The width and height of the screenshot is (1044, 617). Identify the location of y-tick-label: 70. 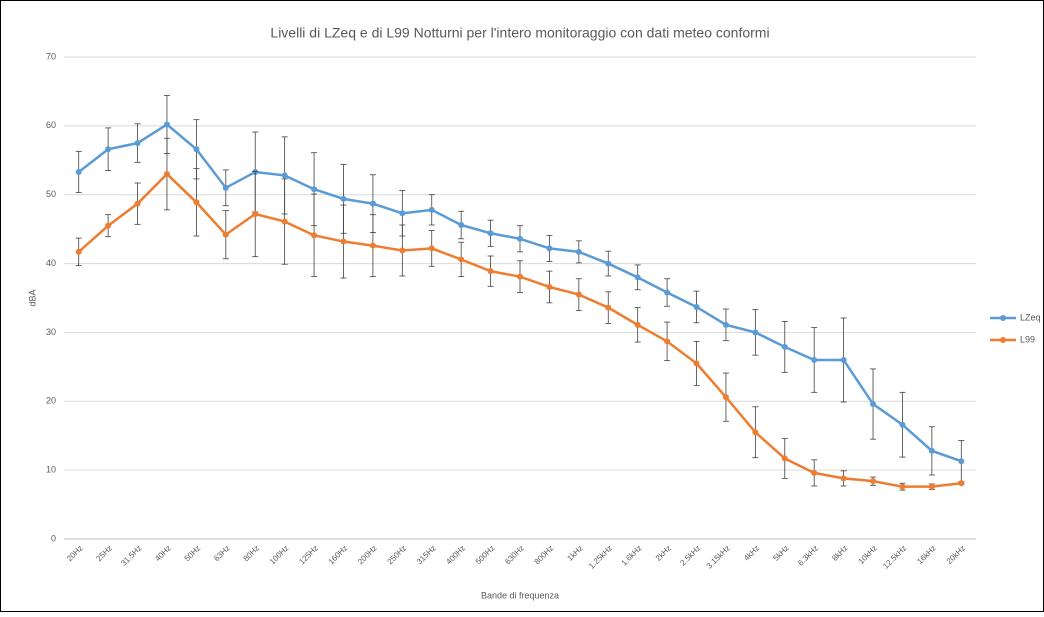
(51, 56).